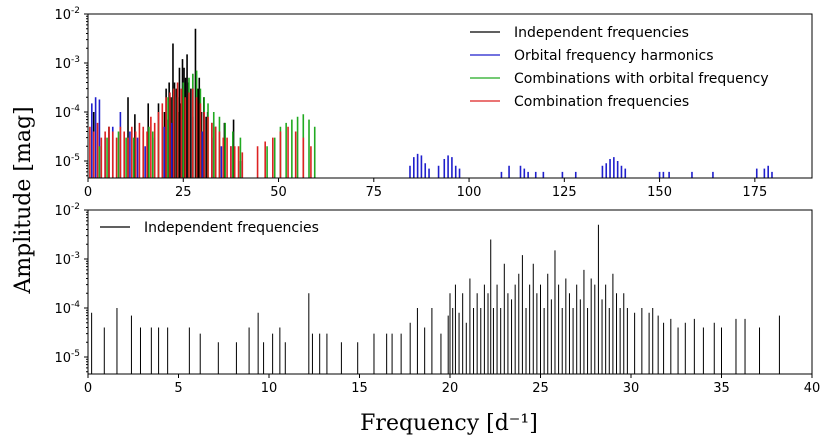 This screenshot has width=830, height=443. What do you see at coordinates (614, 56) in the screenshot?
I see `legend-label: Orbital frequency harmonics` at bounding box center [614, 56].